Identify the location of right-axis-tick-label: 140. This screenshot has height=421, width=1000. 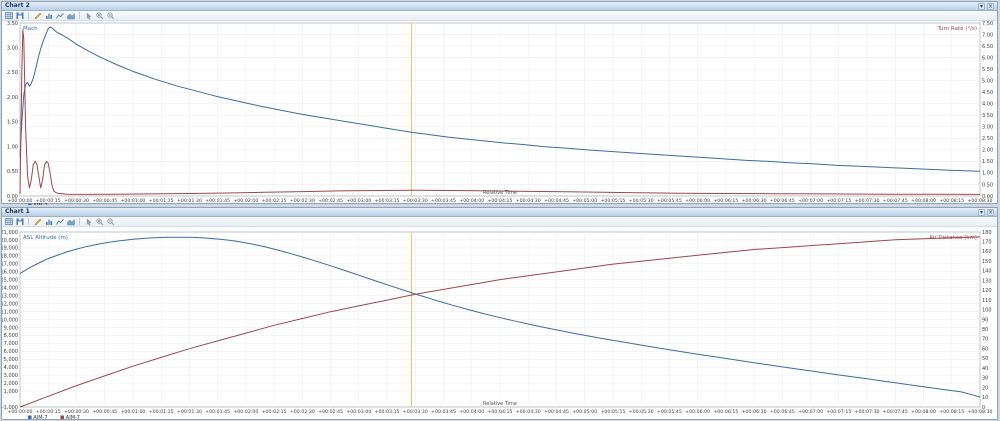
(987, 272).